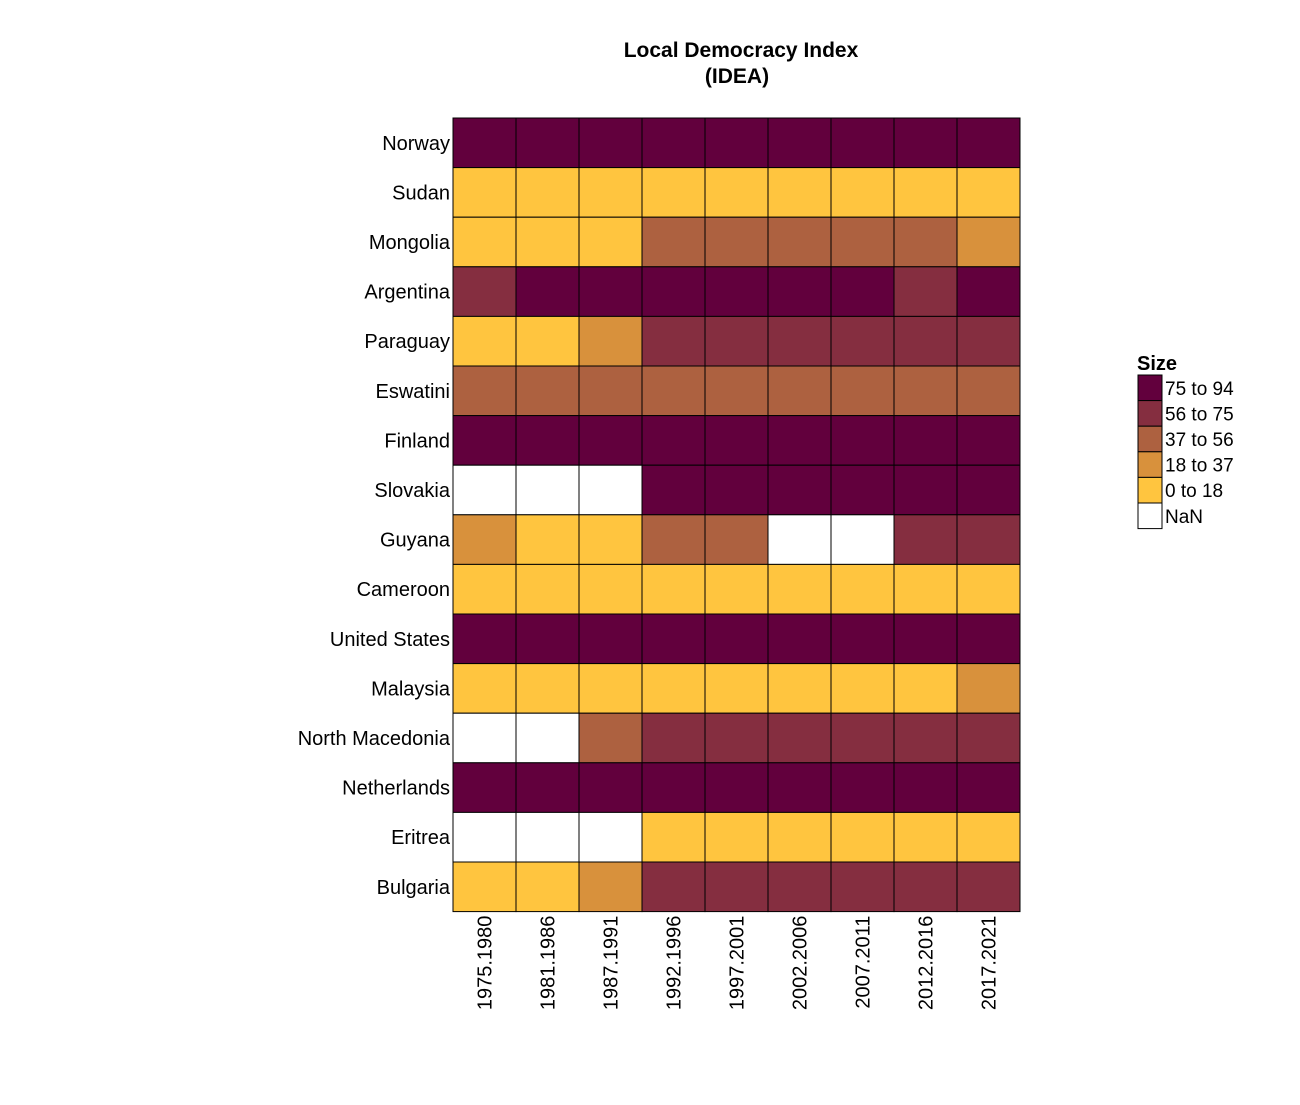 The height and width of the screenshot is (1105, 1300). Describe the element at coordinates (612, 963) in the screenshot. I see `column-label: 1987.1991` at that location.